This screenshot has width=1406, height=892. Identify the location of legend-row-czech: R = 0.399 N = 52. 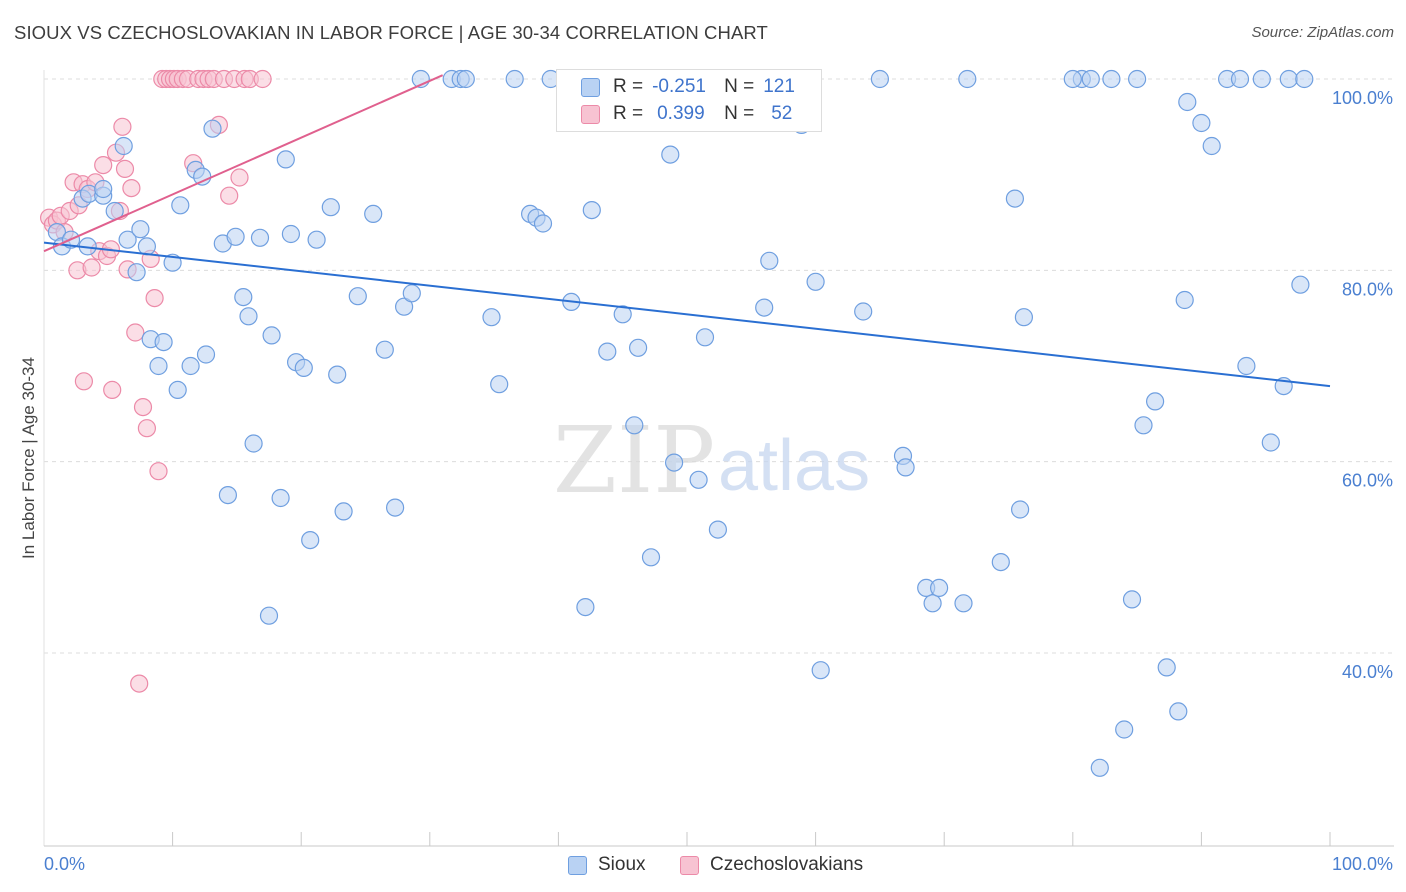
(686, 114).